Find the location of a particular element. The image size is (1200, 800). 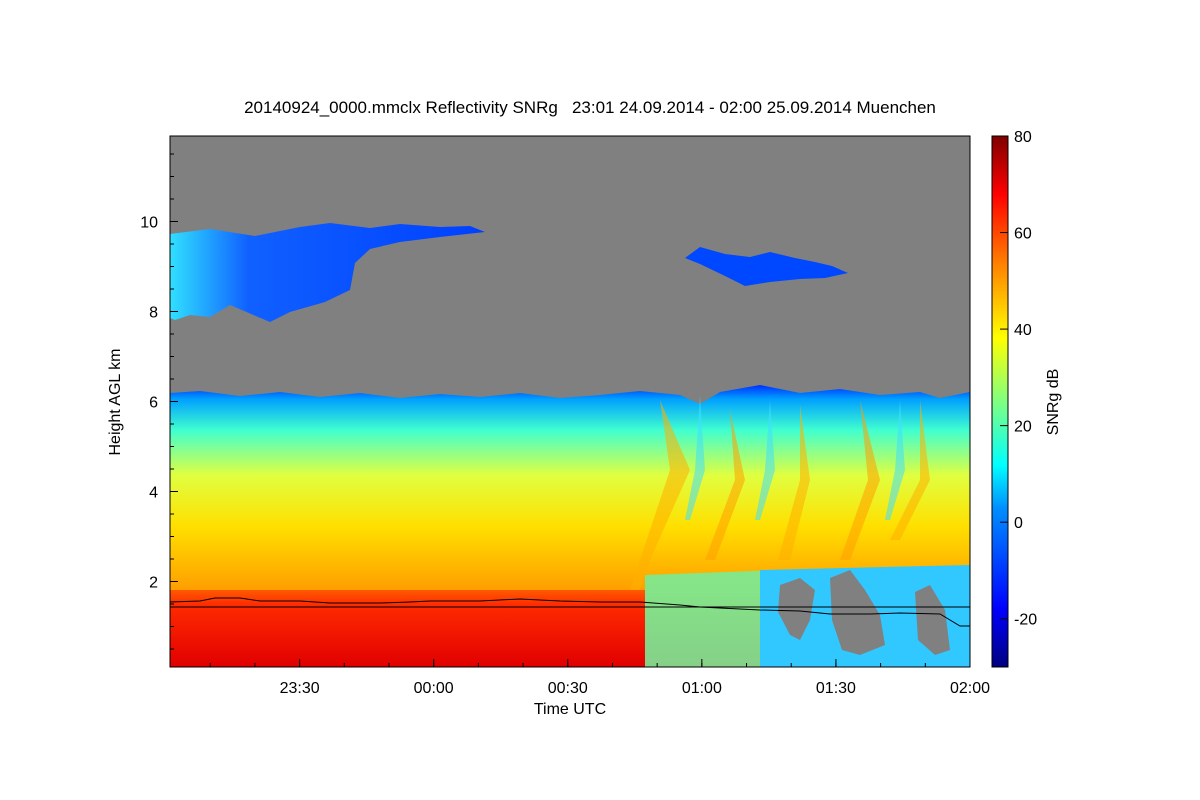

y-axis-label: Height AGL km is located at coordinates (115, 401).